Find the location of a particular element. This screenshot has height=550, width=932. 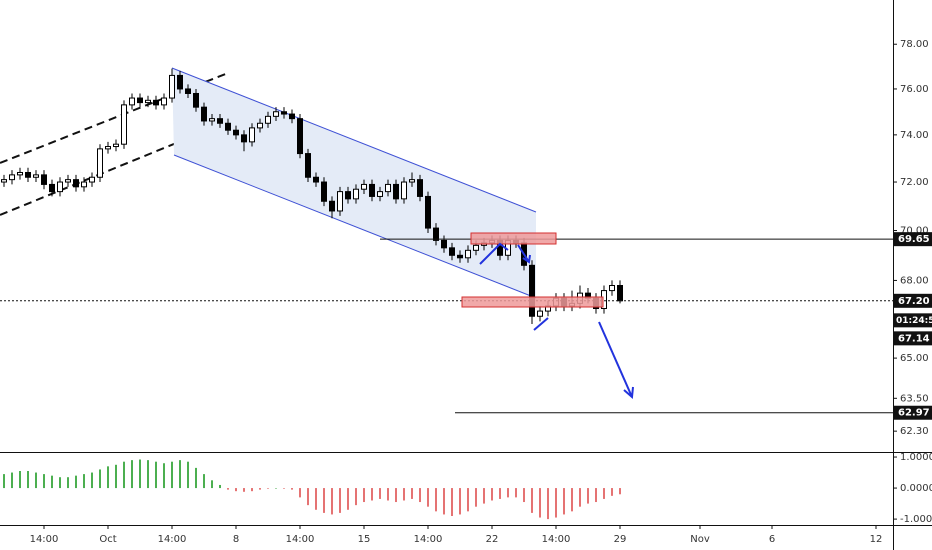

zone is located at coordinates (513, 238).